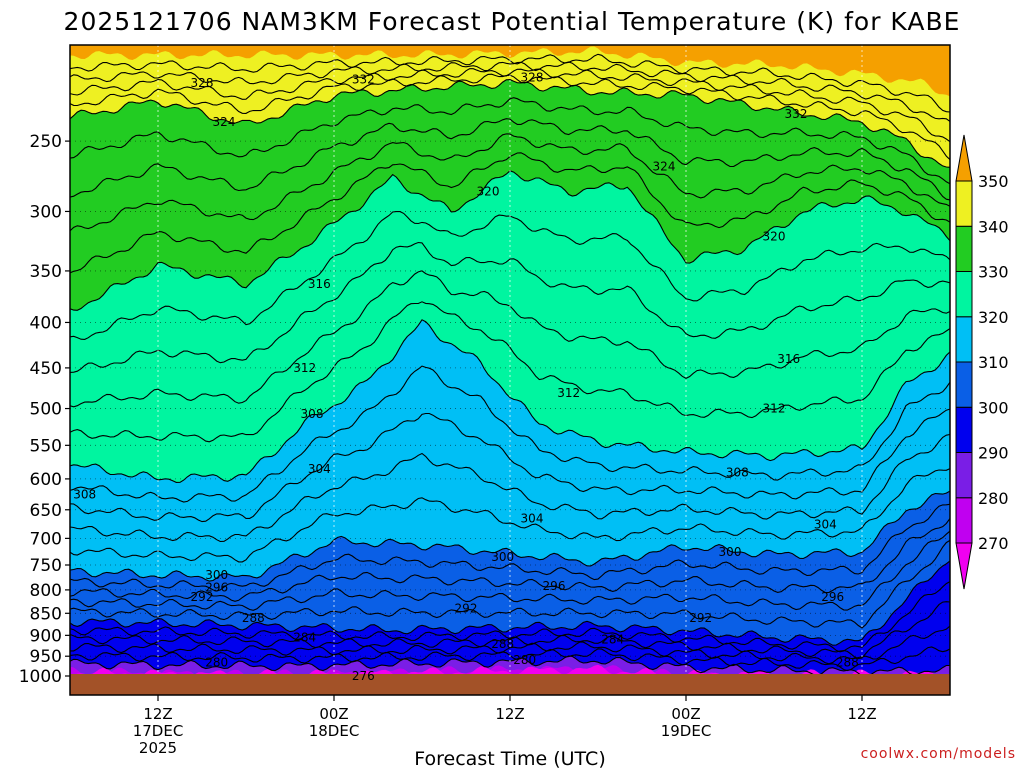 The width and height of the screenshot is (1024, 768). What do you see at coordinates (46, 480) in the screenshot?
I see `y-tick-label: 600` at bounding box center [46, 480].